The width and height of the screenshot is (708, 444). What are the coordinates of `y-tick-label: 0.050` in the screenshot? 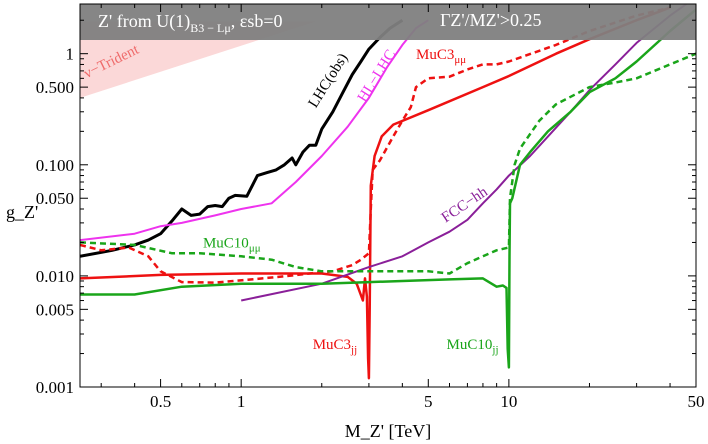 It's located at (55, 198).